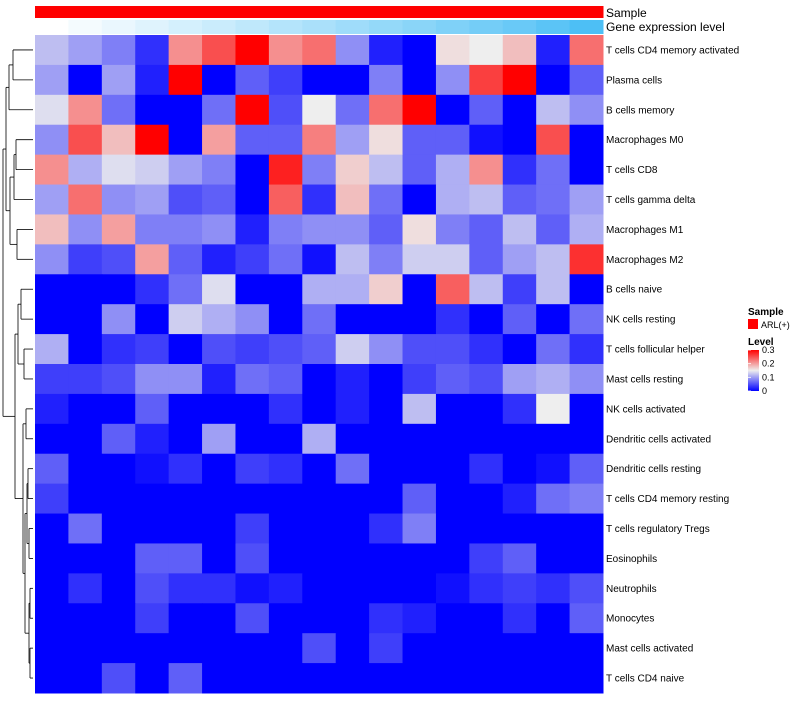 The width and height of the screenshot is (800, 705). Describe the element at coordinates (672, 50) in the screenshot. I see `row-label: T cells CD4 memory activated` at that location.